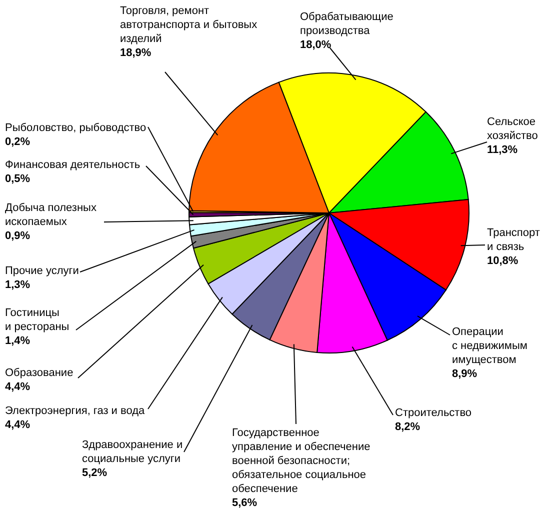  Describe the element at coordinates (17, 179) in the screenshot. I see `data-label: 0,5%` at that location.